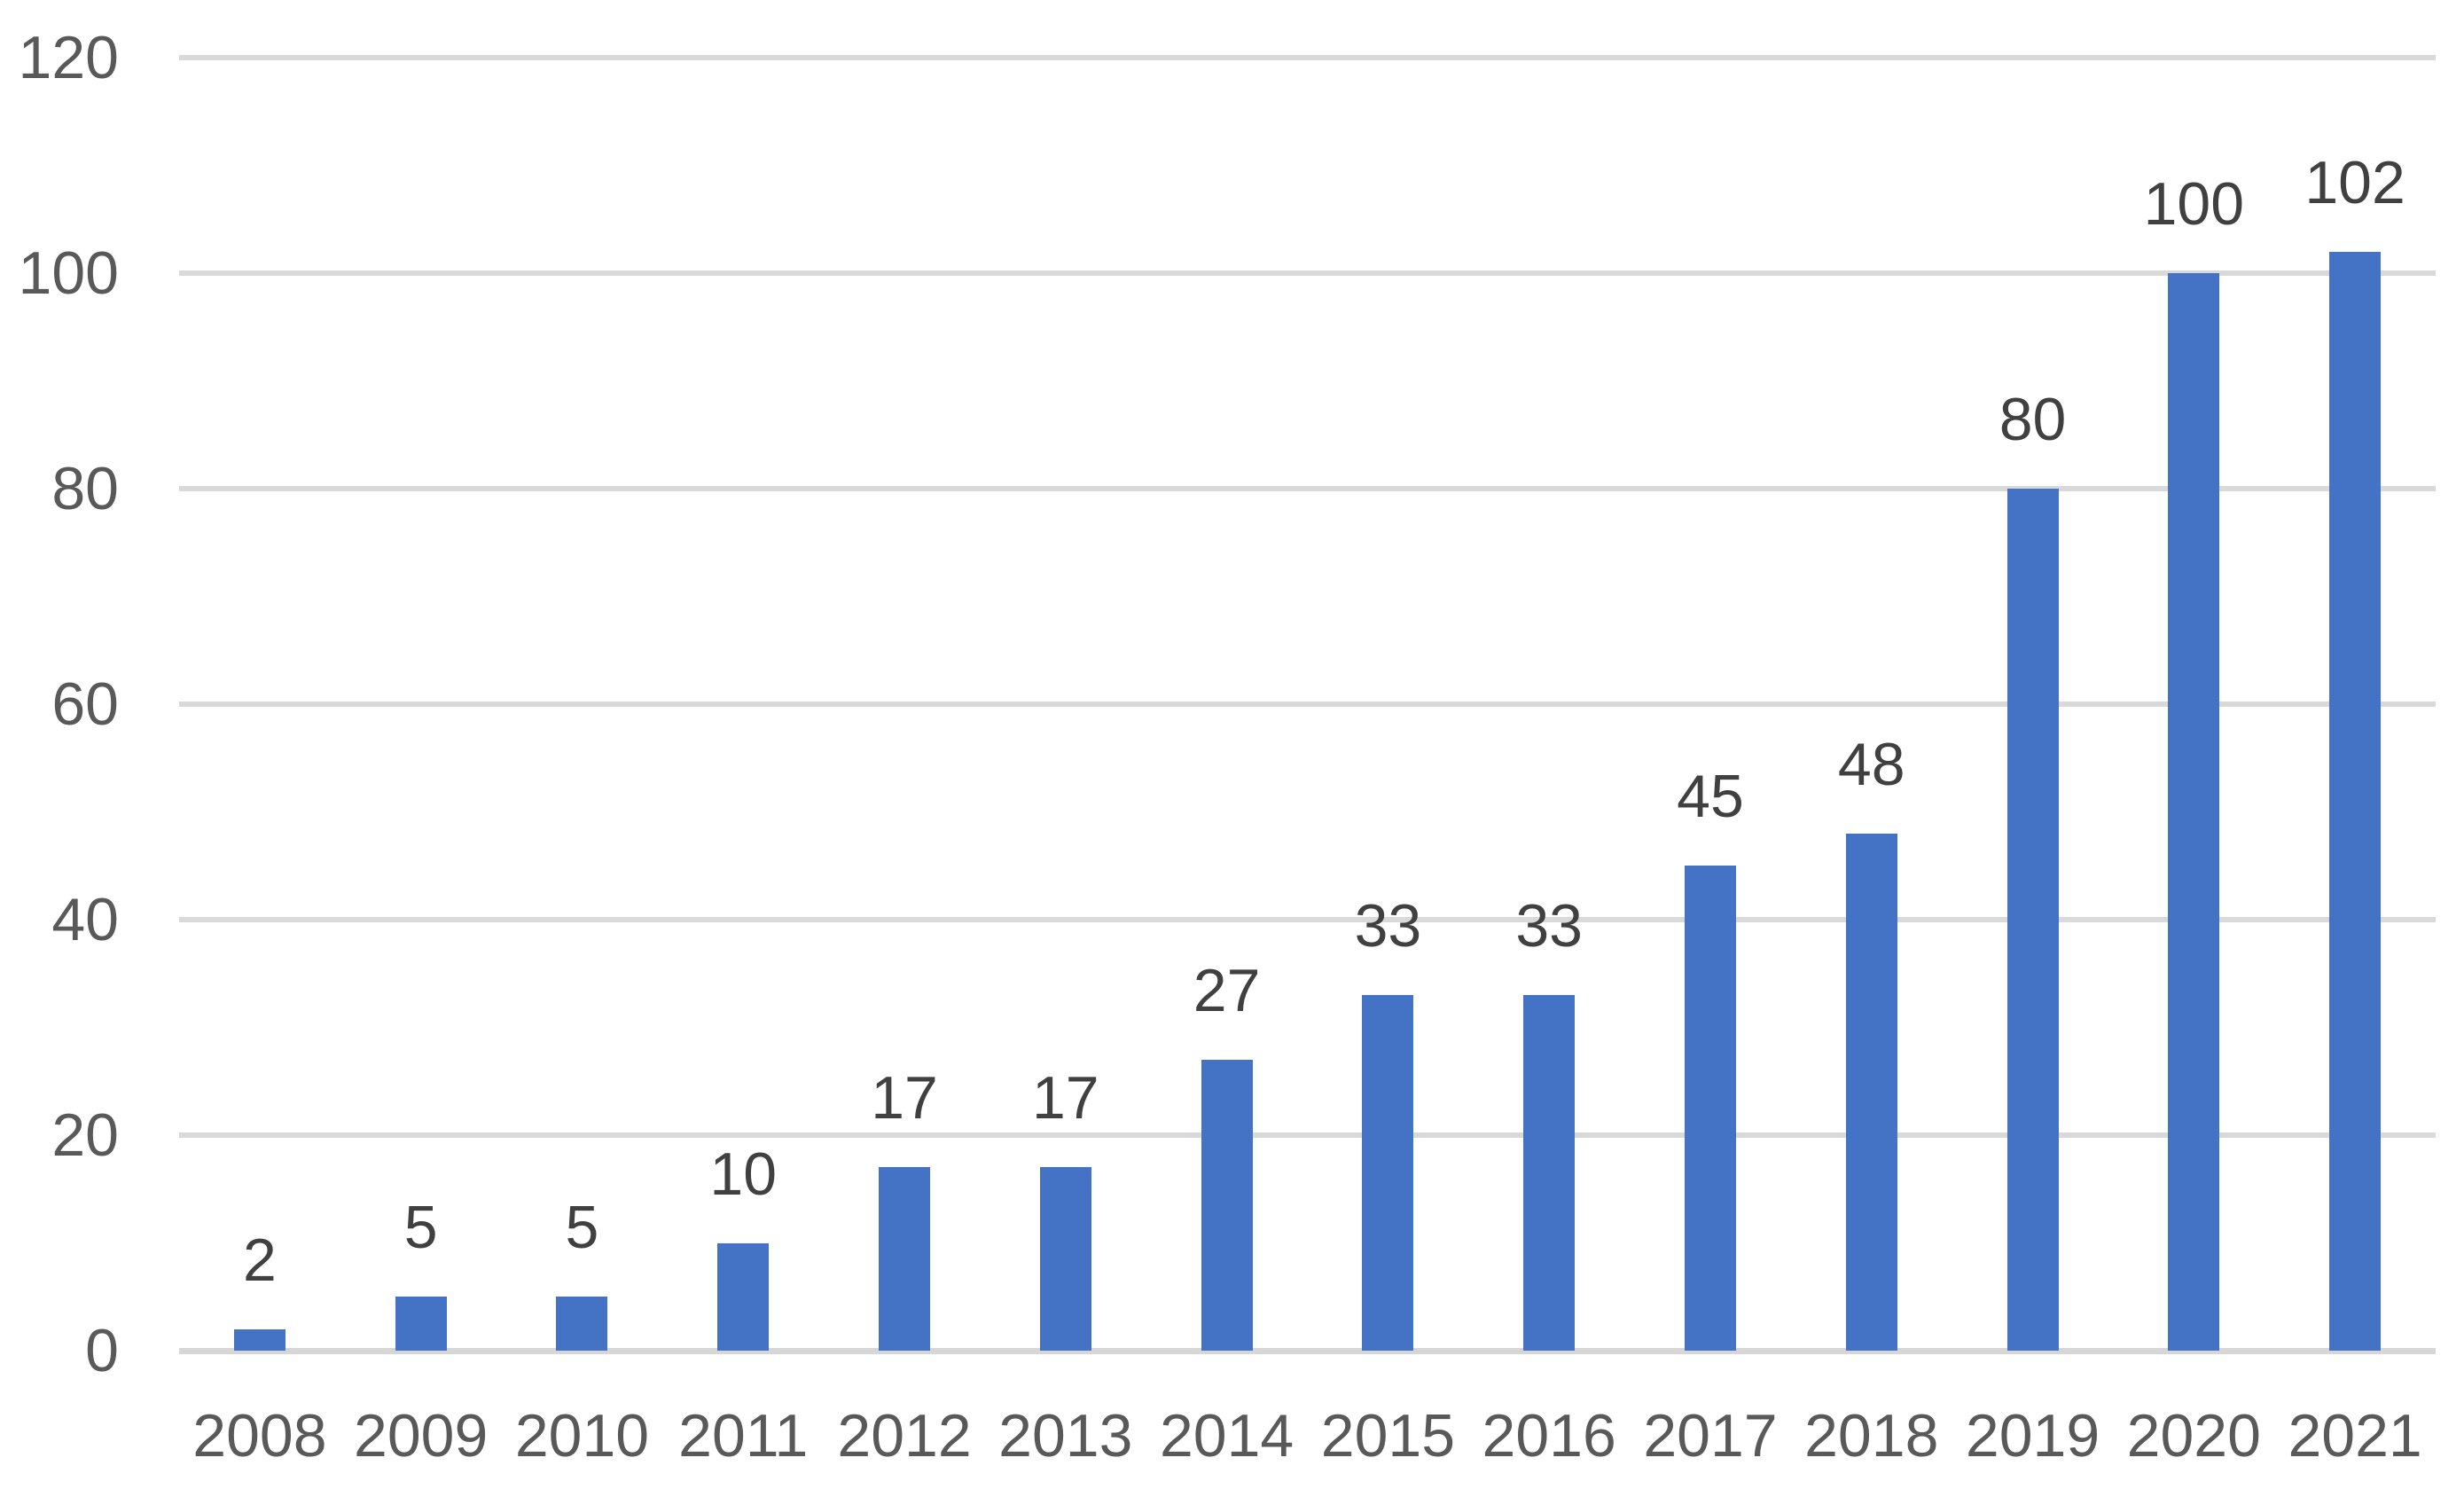  What do you see at coordinates (69, 57) in the screenshot?
I see `y-tick-label: 120` at bounding box center [69, 57].